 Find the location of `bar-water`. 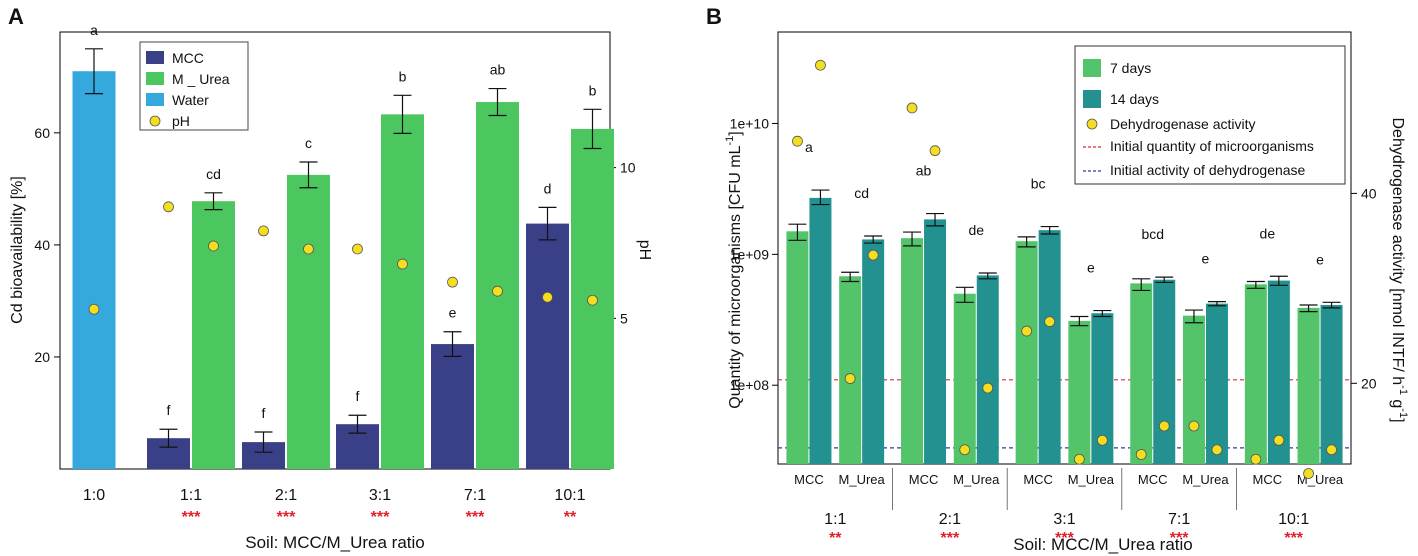

bar-water is located at coordinates (94, 270).